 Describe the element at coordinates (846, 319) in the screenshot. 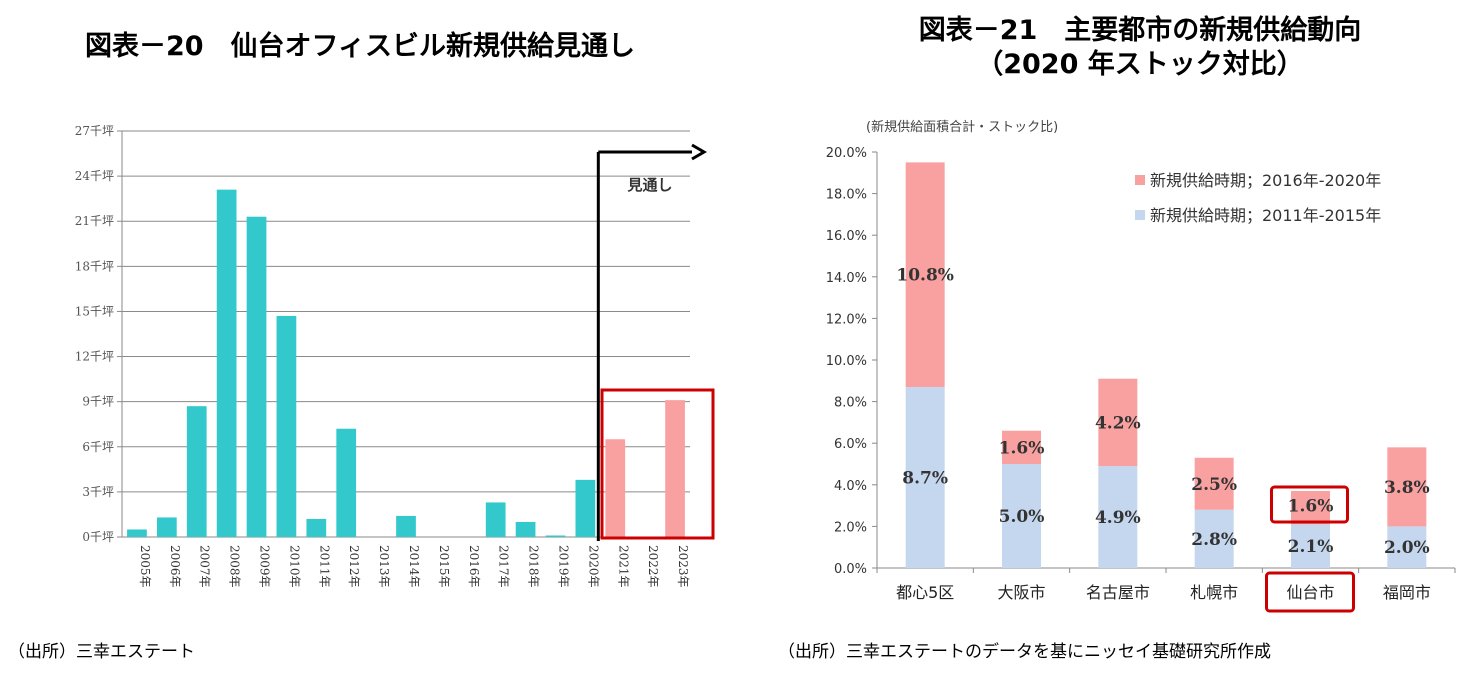

I see `y-tick-label: 12.0%` at that location.